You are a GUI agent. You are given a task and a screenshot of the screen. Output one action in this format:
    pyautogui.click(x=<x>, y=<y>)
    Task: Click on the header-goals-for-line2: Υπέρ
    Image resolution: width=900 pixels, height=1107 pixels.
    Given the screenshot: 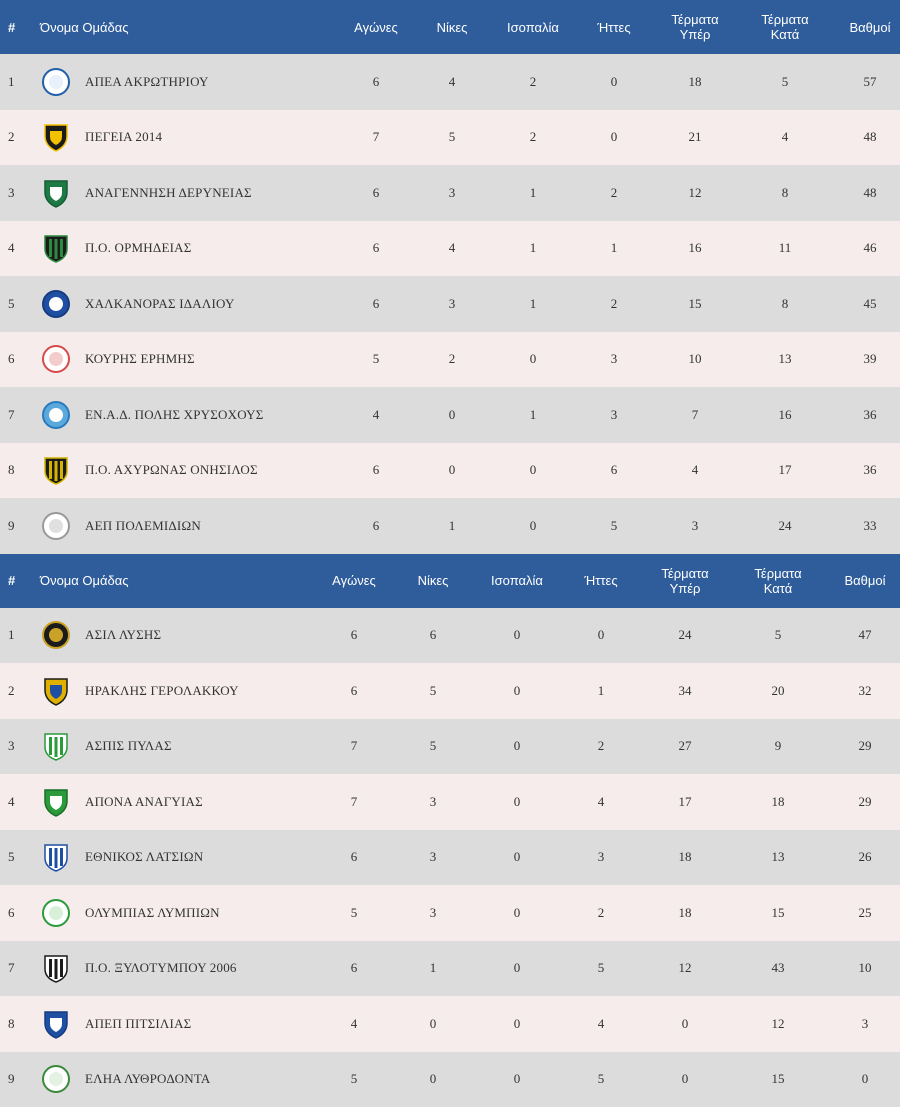 What is the action you would take?
    pyautogui.click(x=695, y=34)
    